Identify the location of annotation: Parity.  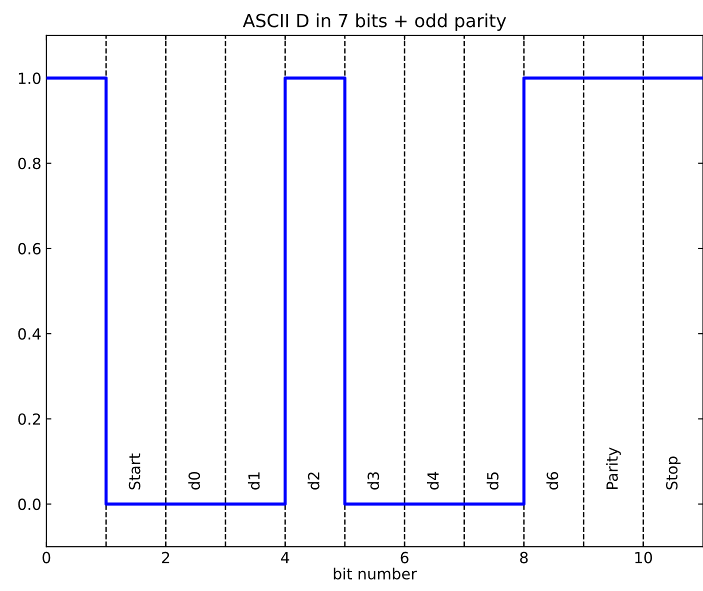
(613, 468).